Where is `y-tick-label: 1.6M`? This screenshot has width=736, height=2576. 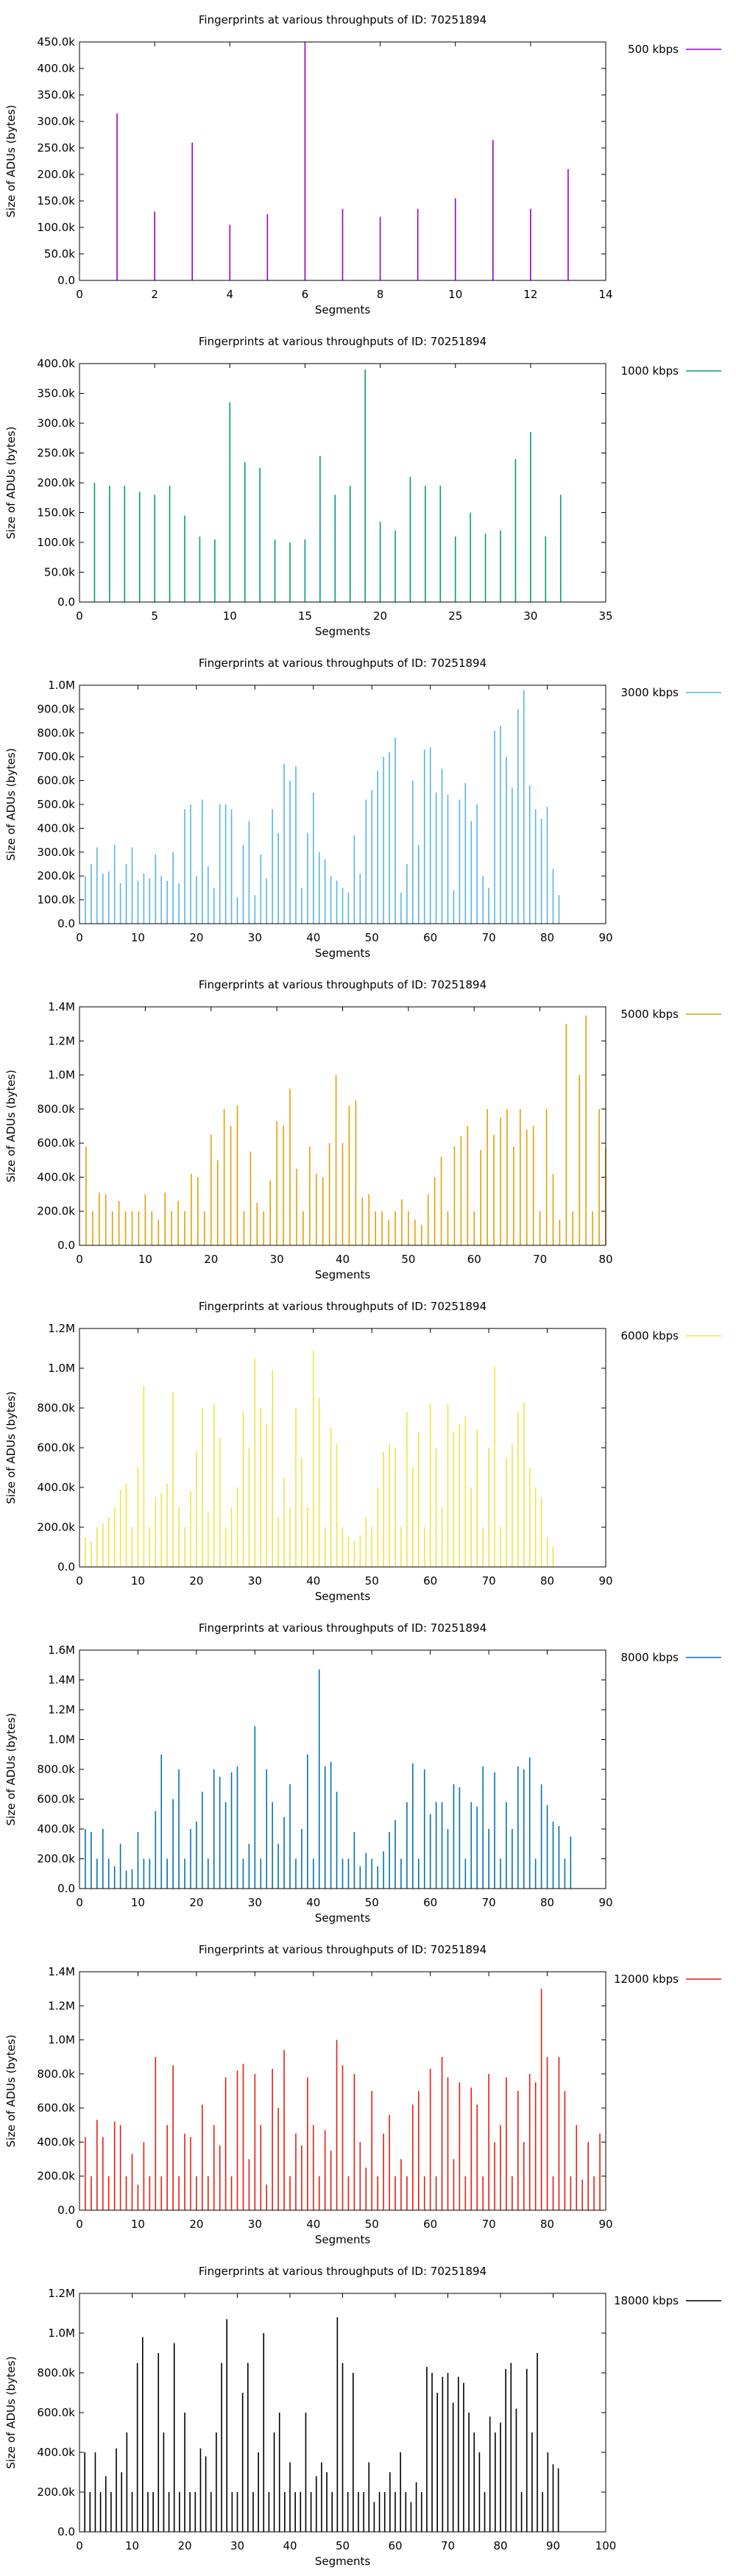
y-tick-label: 1.6M is located at coordinates (61, 1650).